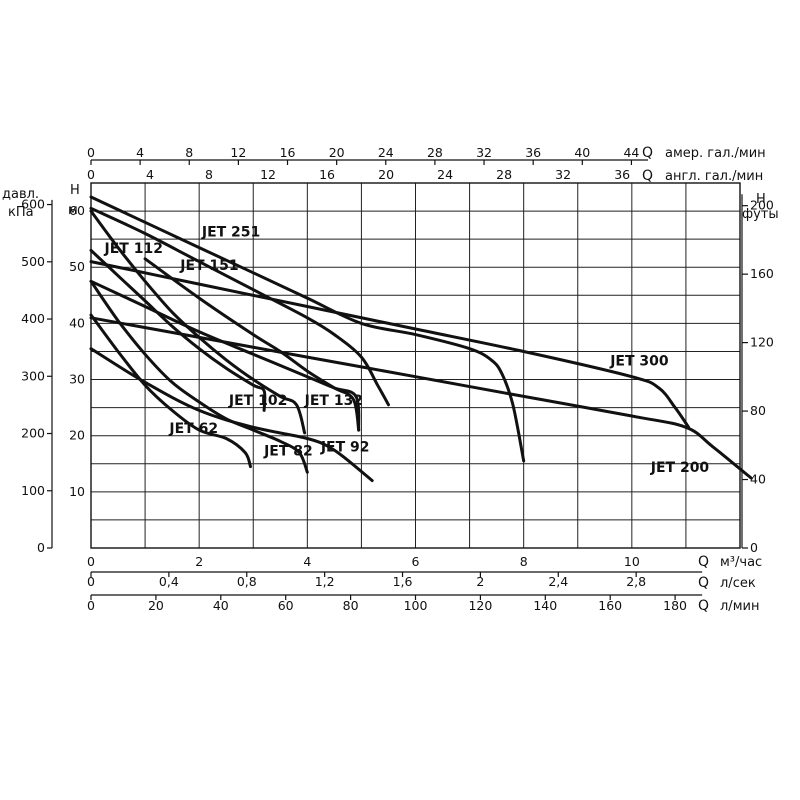 The height and width of the screenshot is (800, 800). I want to click on y-axis-m-tick-label: 30, so click(77, 379).